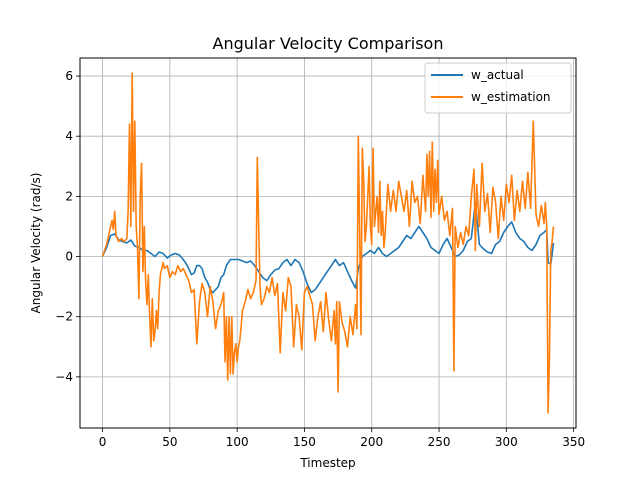 This screenshot has height=480, width=640. Describe the element at coordinates (237, 442) in the screenshot. I see `x-tick-label: 100` at that location.